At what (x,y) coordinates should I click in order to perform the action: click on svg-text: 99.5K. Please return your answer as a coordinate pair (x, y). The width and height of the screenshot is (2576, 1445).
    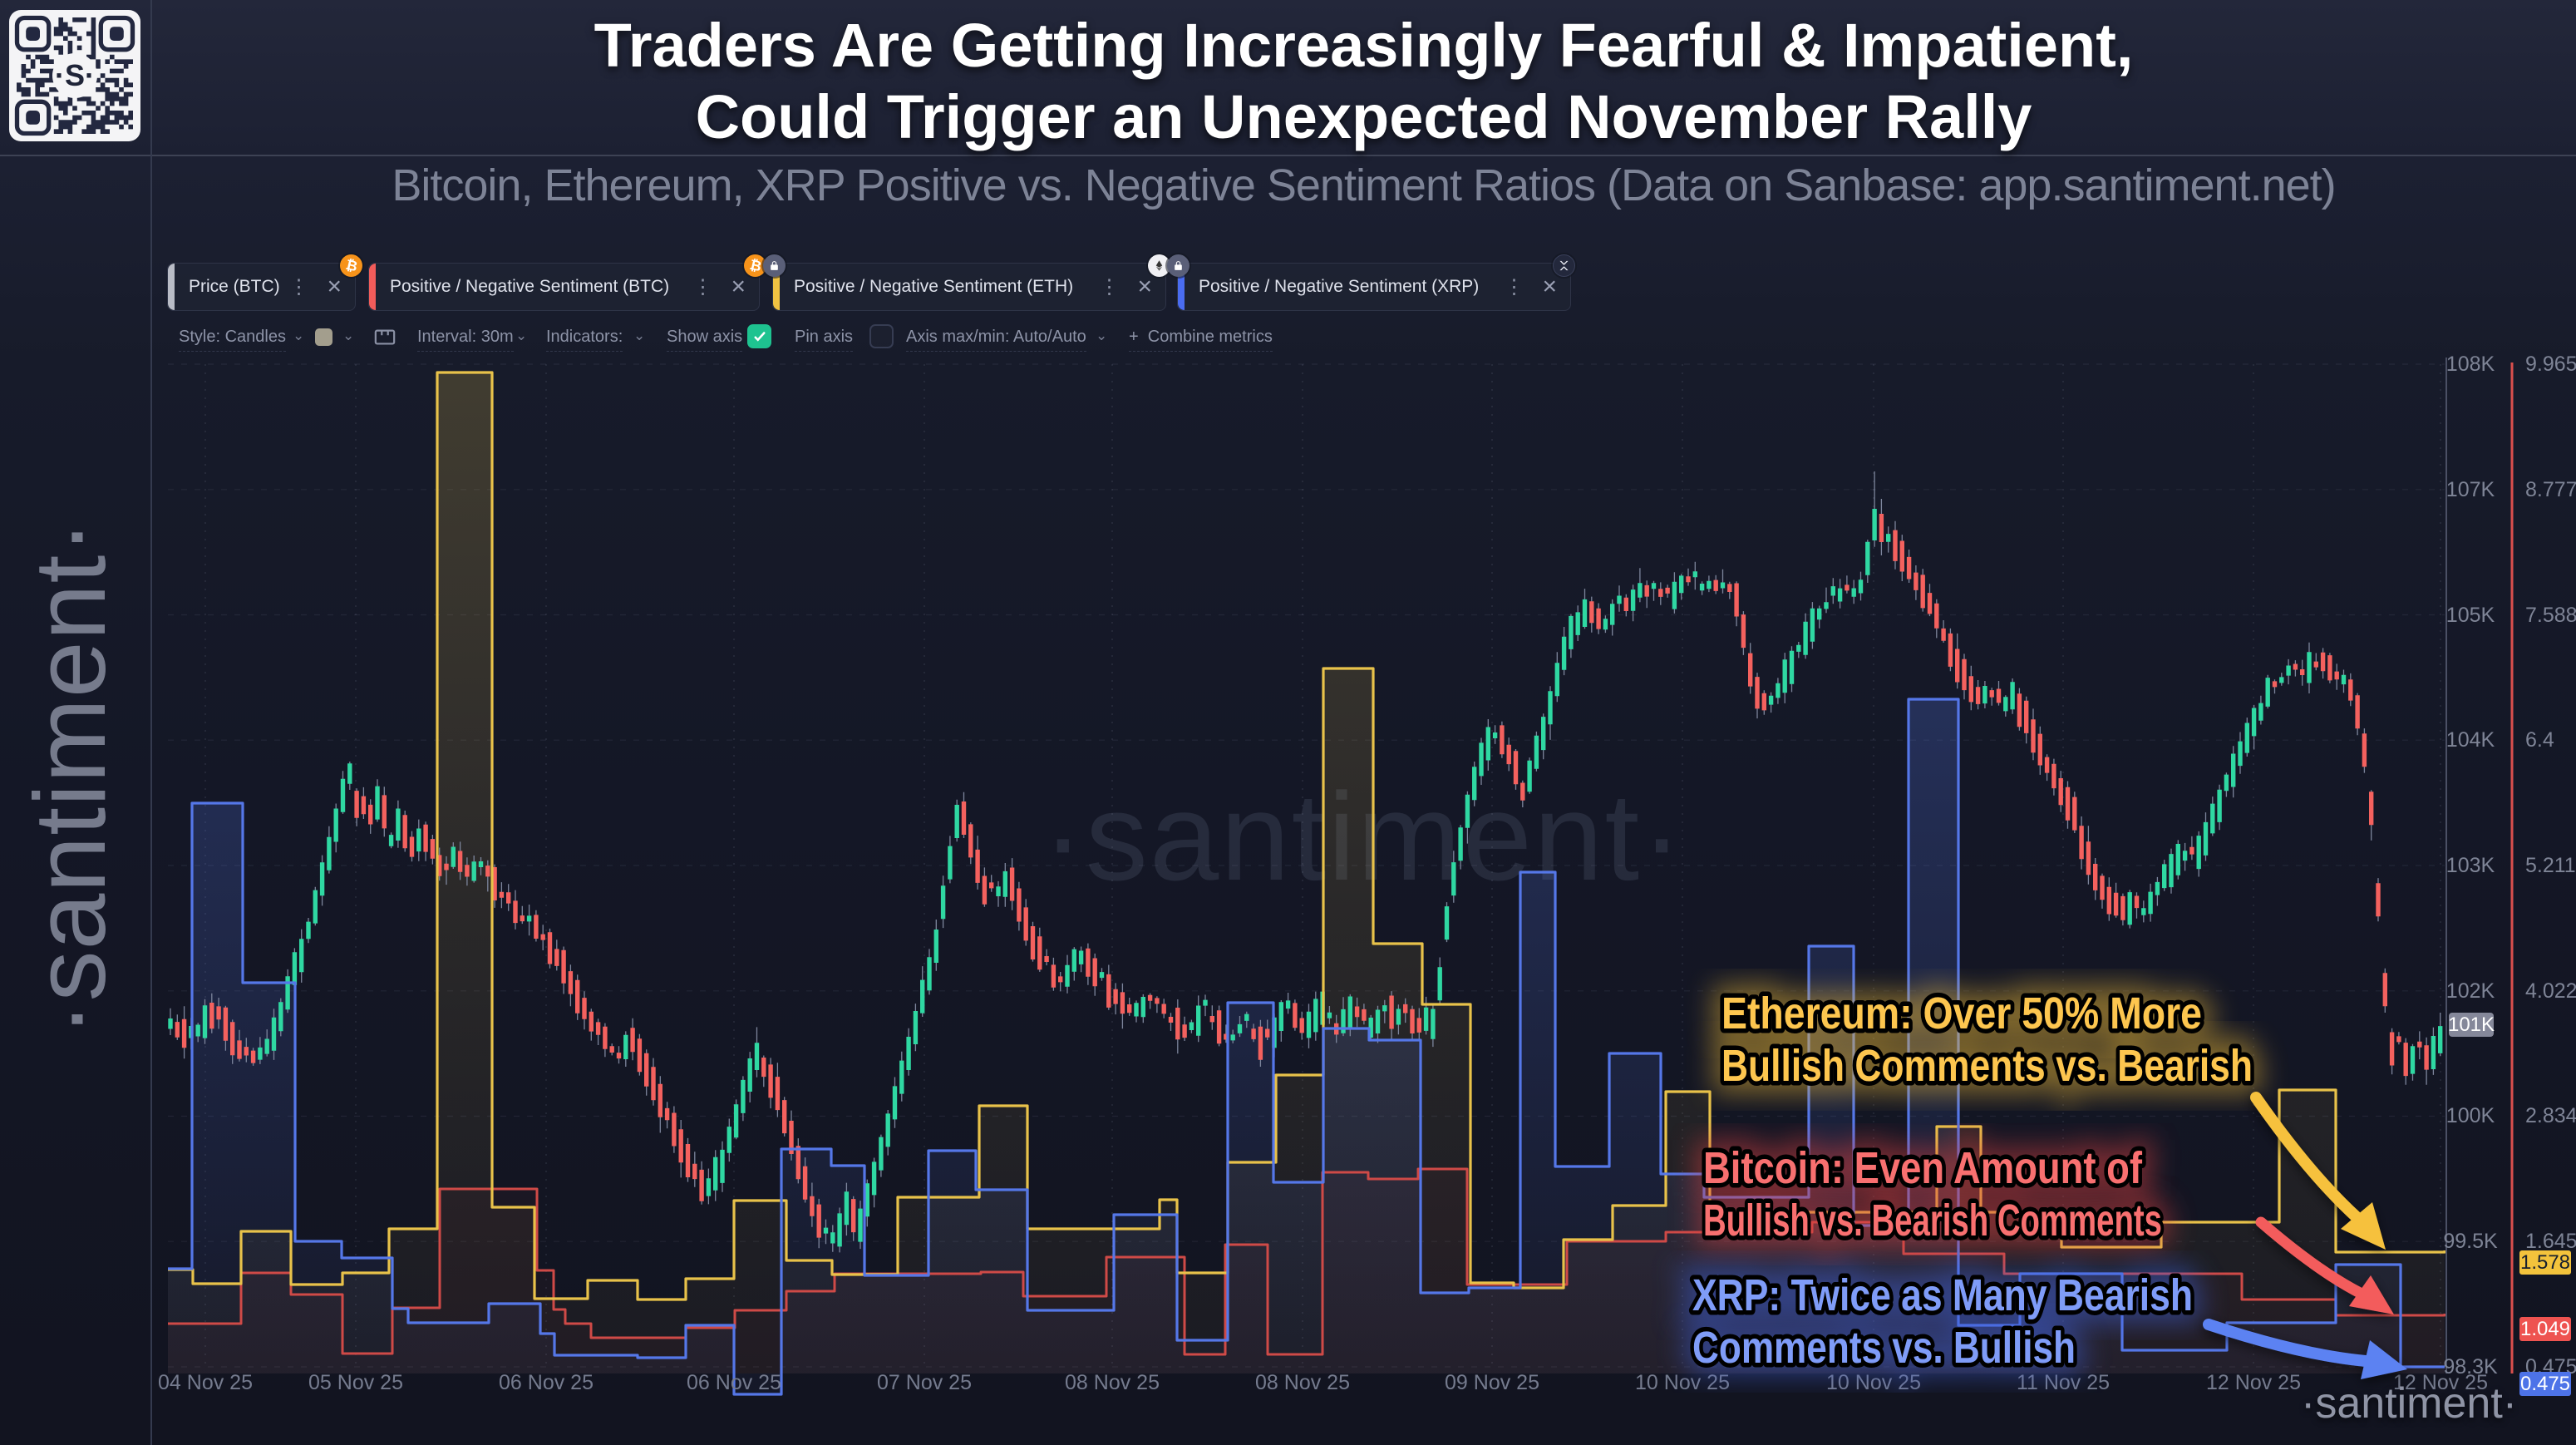
    Looking at the image, I should click on (2470, 1241).